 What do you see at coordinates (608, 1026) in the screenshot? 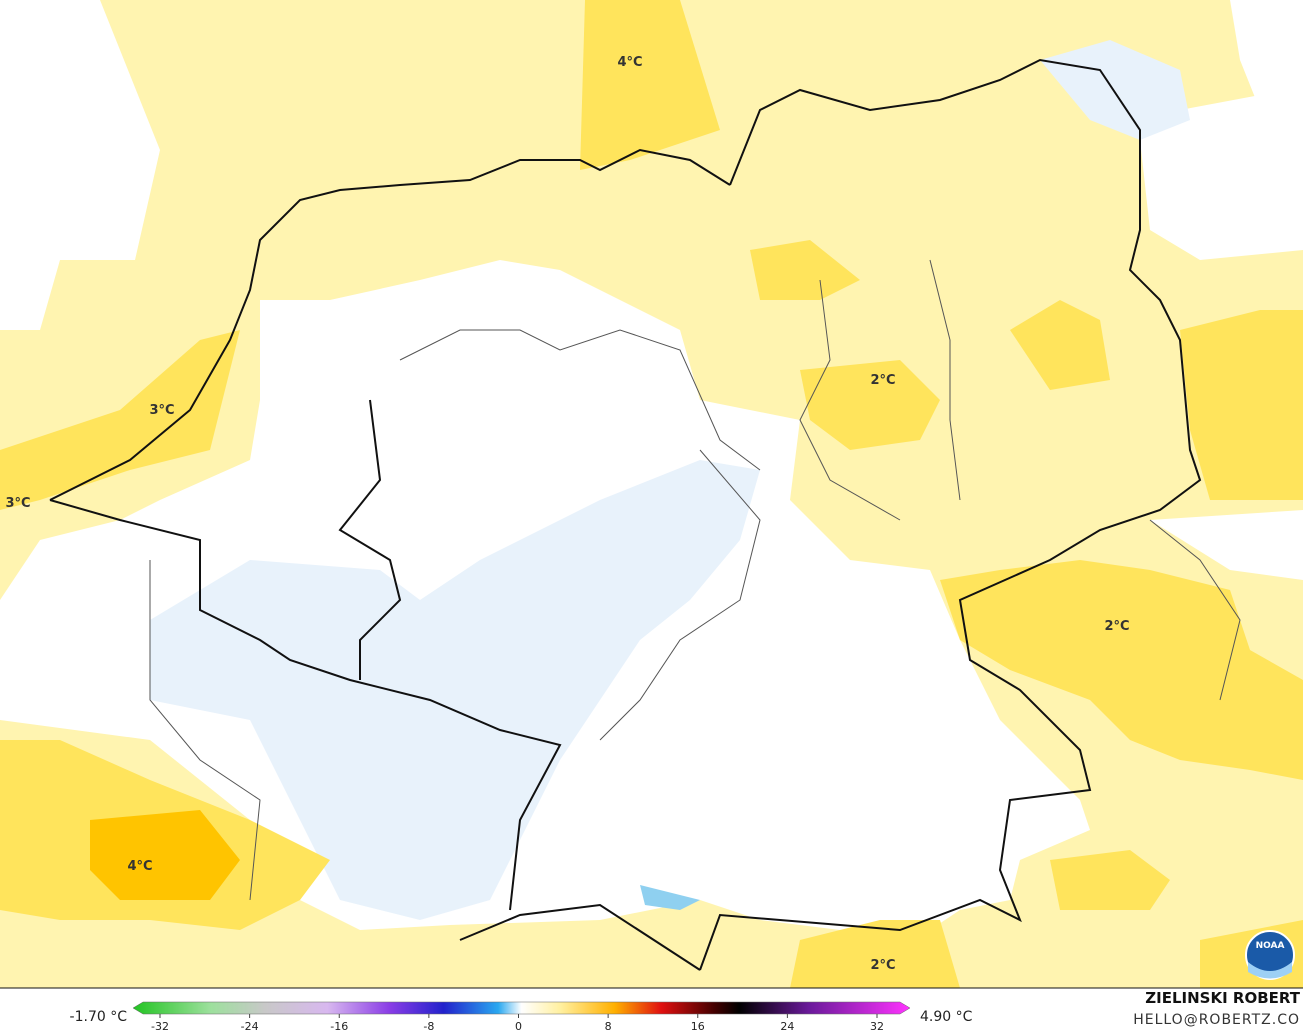
I see `colorbar-tick-label: 8` at bounding box center [608, 1026].